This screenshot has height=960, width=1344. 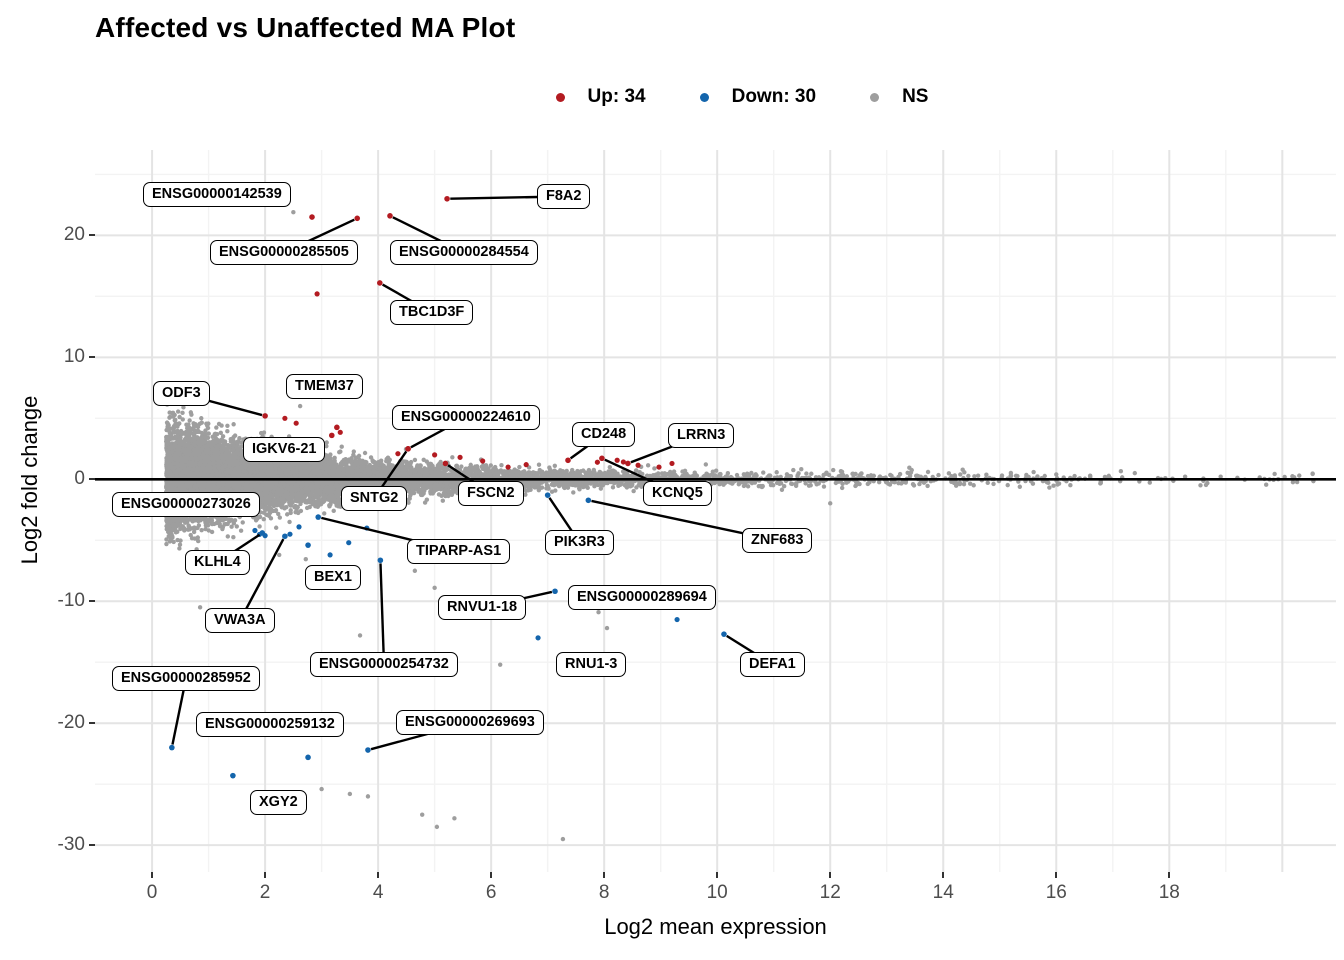 I want to click on gene-label-PIK3R3: PIK3R3, so click(x=579, y=542).